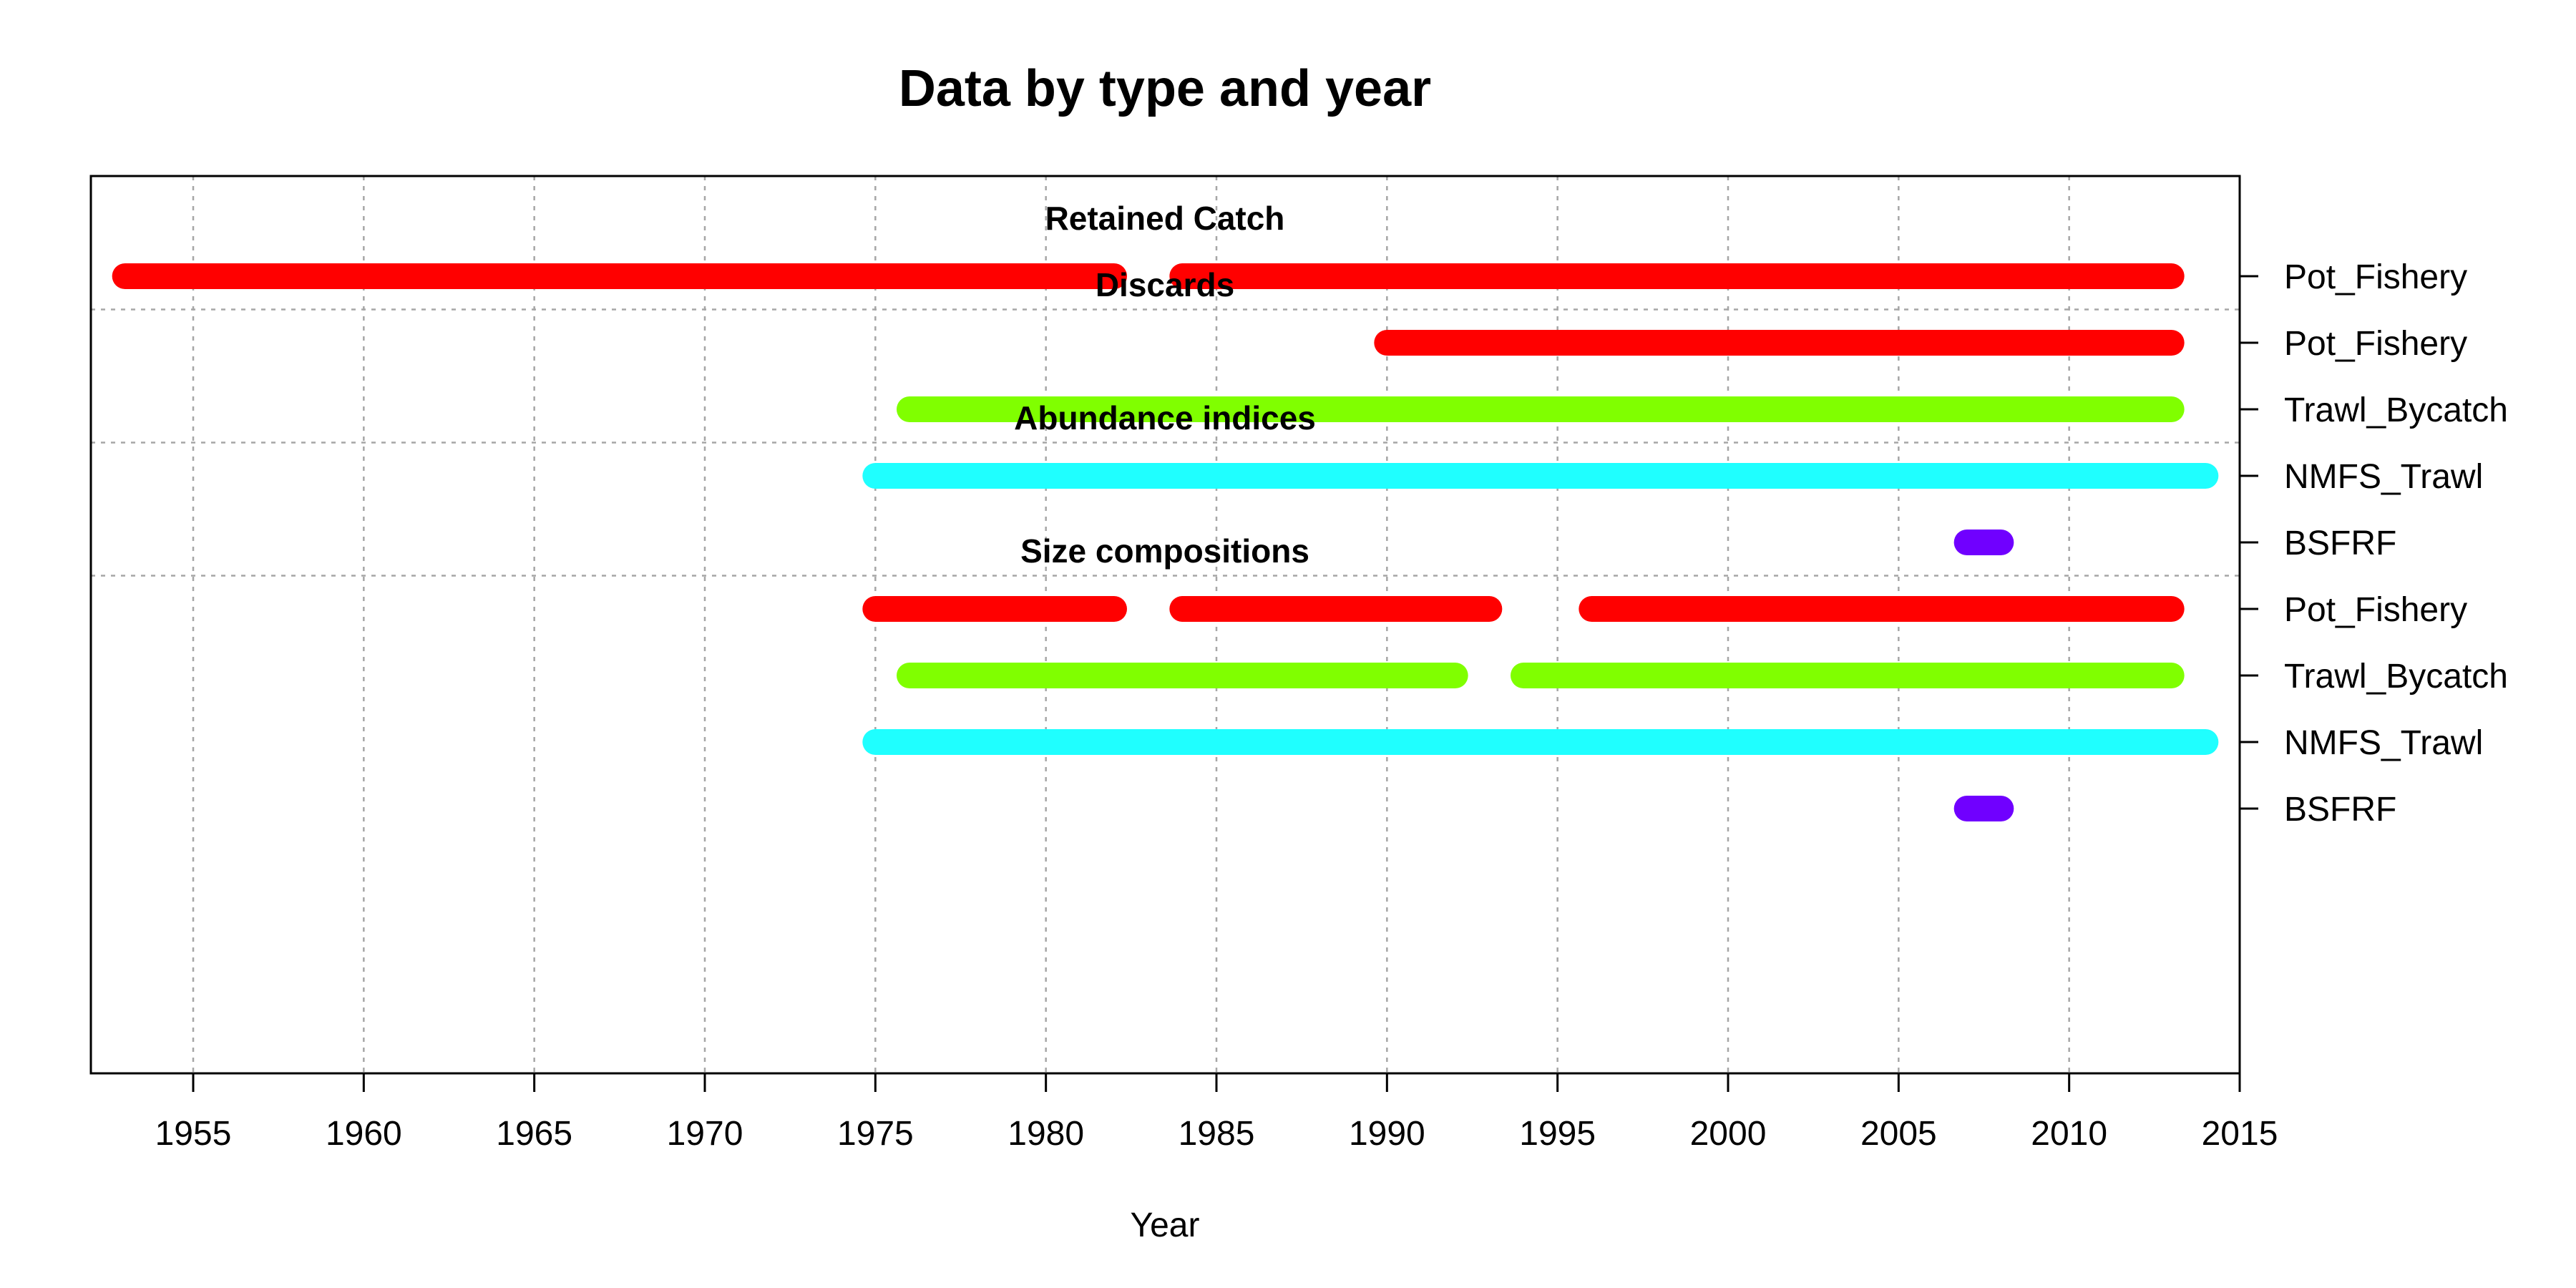 The image size is (2576, 1288). Describe the element at coordinates (1557, 1134) in the screenshot. I see `x-tick-label: 1995` at that location.